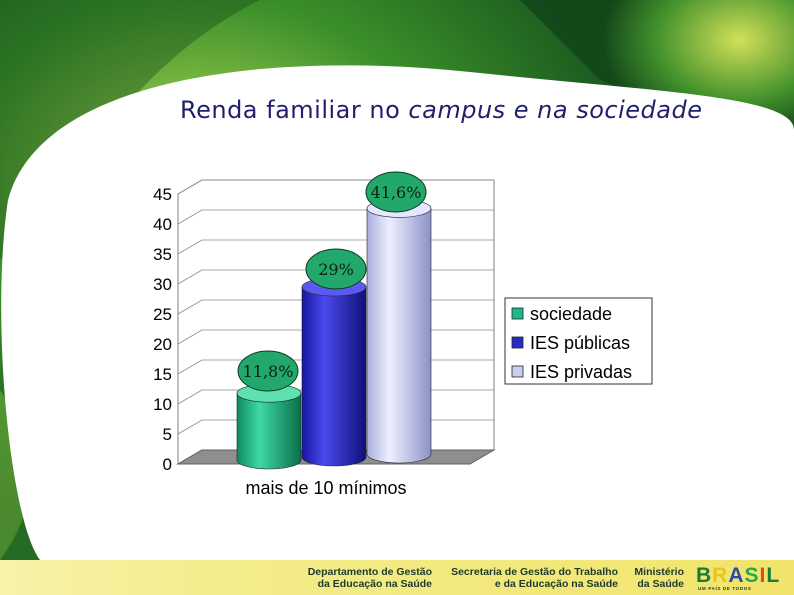  I want to click on footer-ministry: Ministério da Saúde, so click(653, 578).